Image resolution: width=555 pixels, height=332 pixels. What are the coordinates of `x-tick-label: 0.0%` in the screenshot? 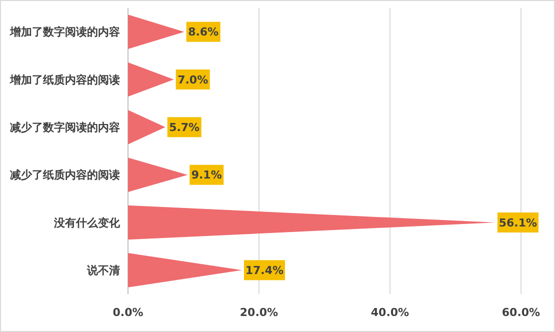 It's located at (128, 312).